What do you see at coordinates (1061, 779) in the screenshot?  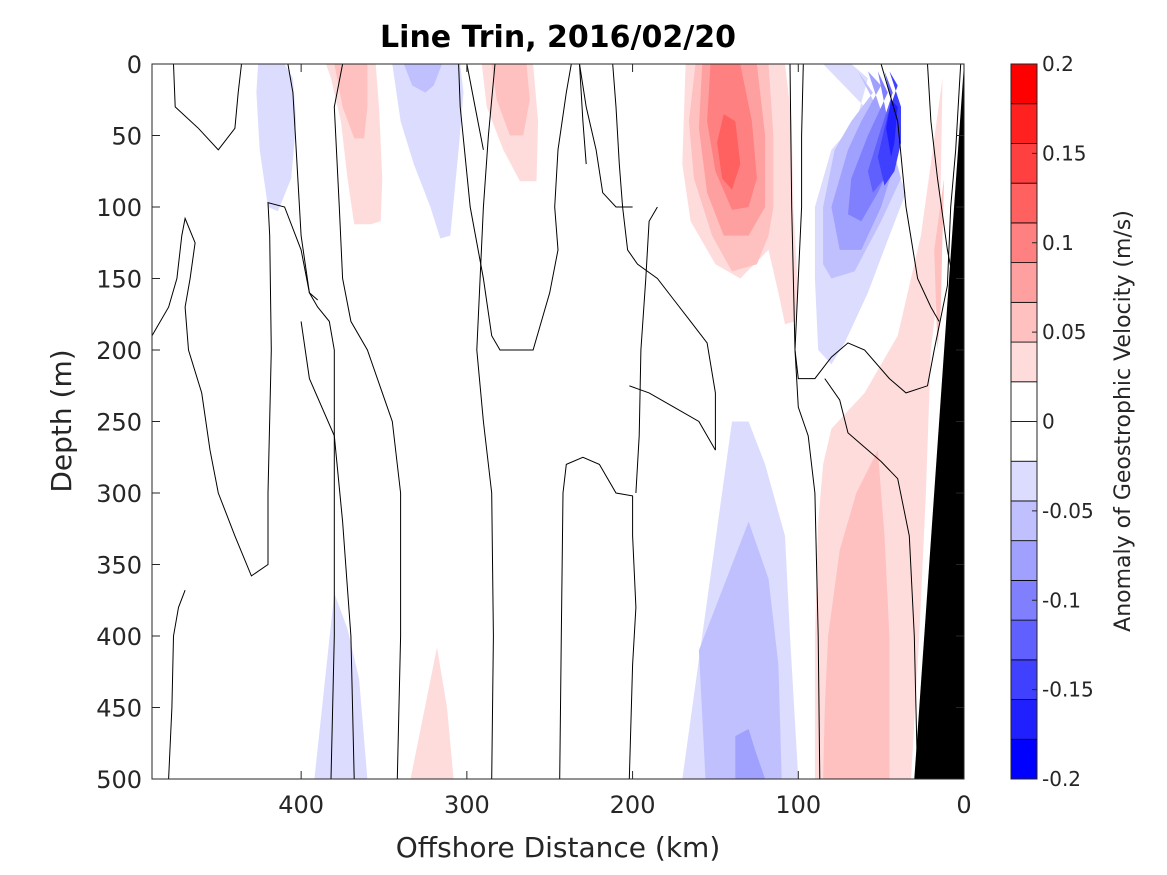 I see `colorbar-tick-label: -0.2` at bounding box center [1061, 779].